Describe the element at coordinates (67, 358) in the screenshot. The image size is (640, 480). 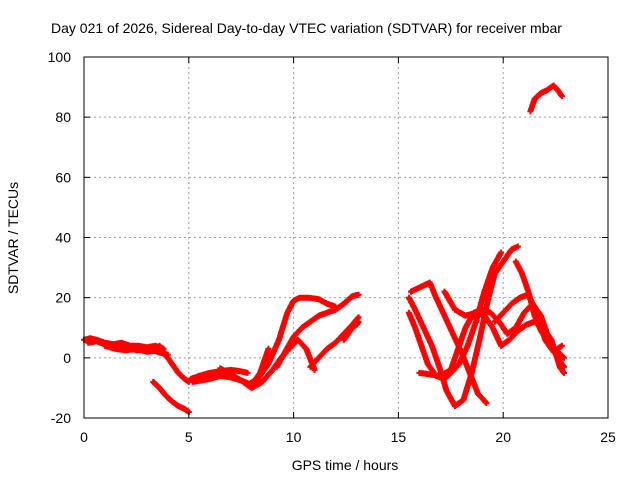
I see `y-tick-label: 0` at that location.